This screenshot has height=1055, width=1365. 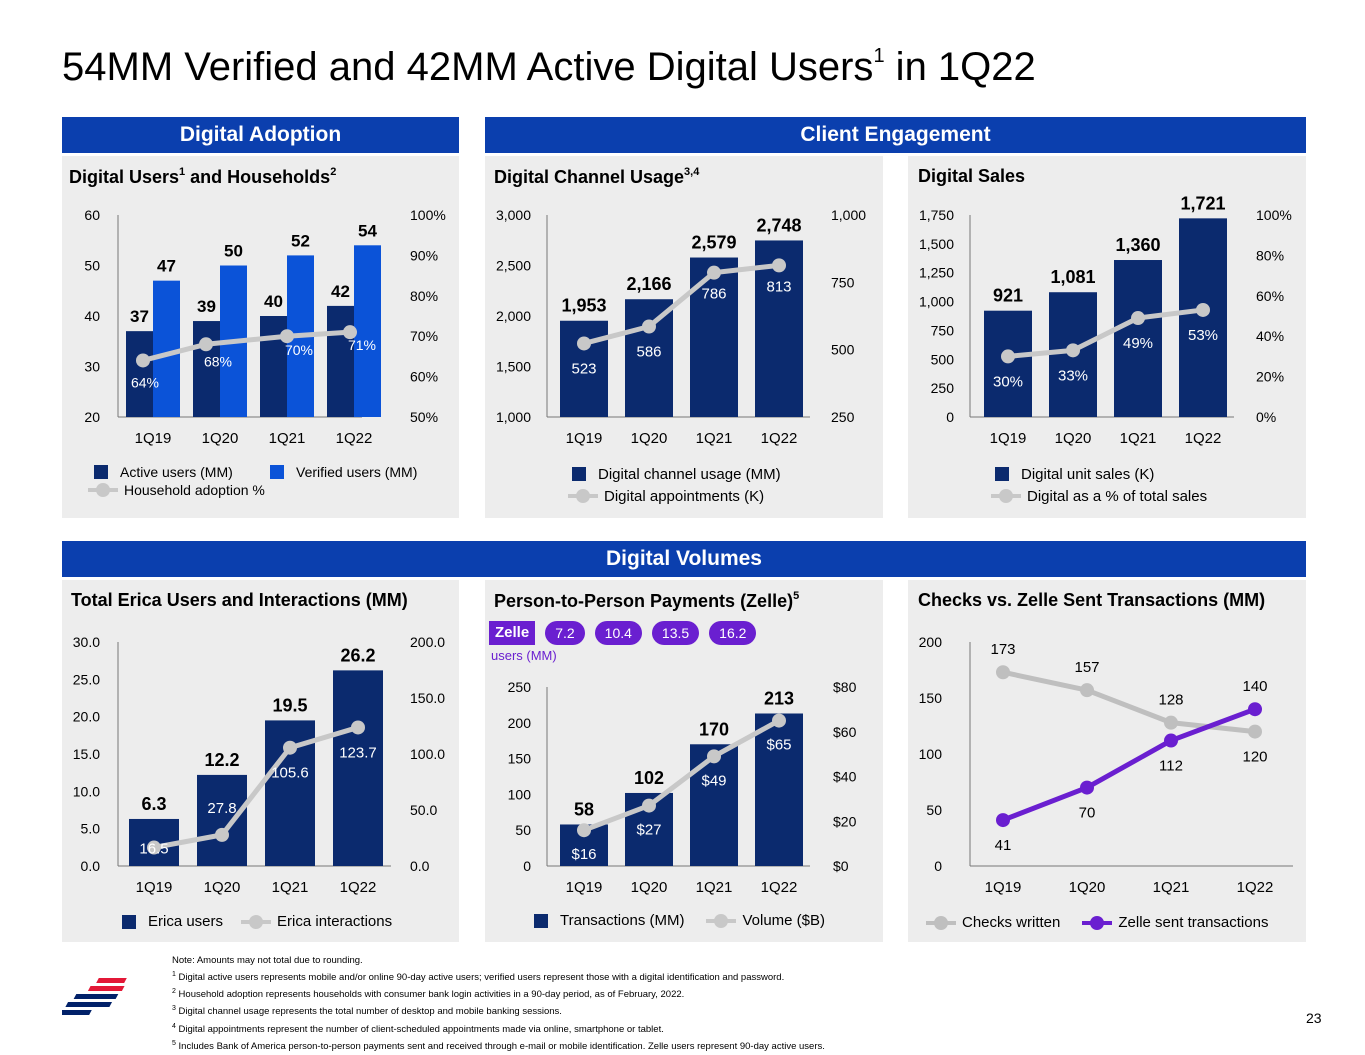 I want to click on legend-label: Verified users (MM), so click(x=357, y=472).